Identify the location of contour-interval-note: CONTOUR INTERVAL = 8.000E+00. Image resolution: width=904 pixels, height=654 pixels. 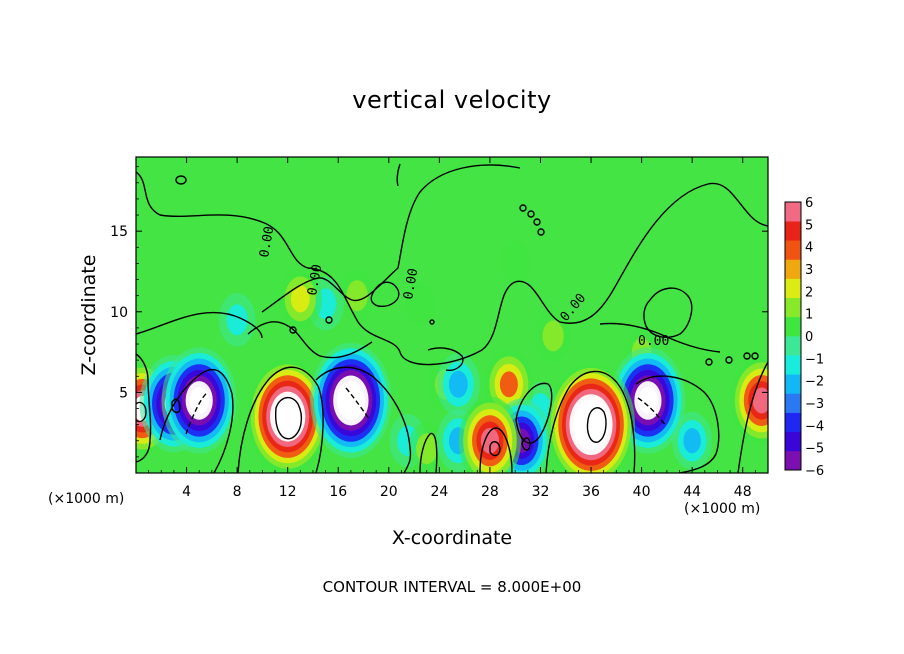
(452, 587).